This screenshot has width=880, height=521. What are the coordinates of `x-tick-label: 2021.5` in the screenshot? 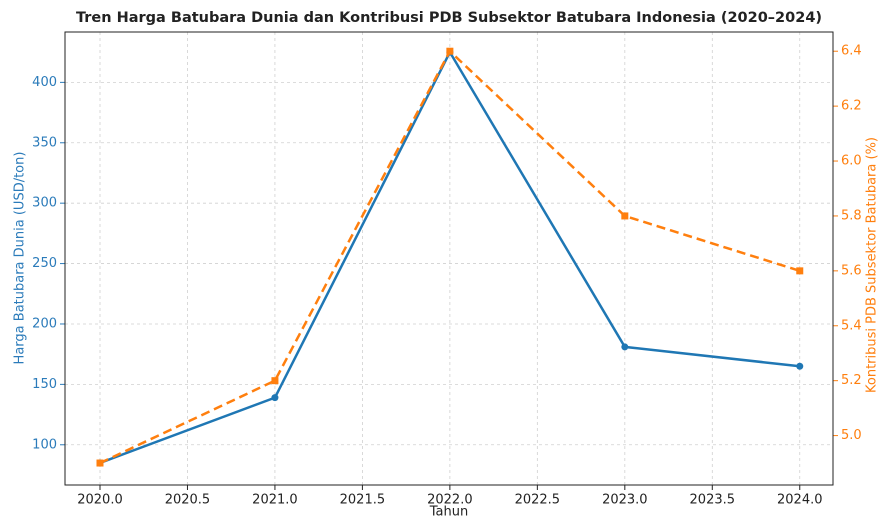 It's located at (363, 500).